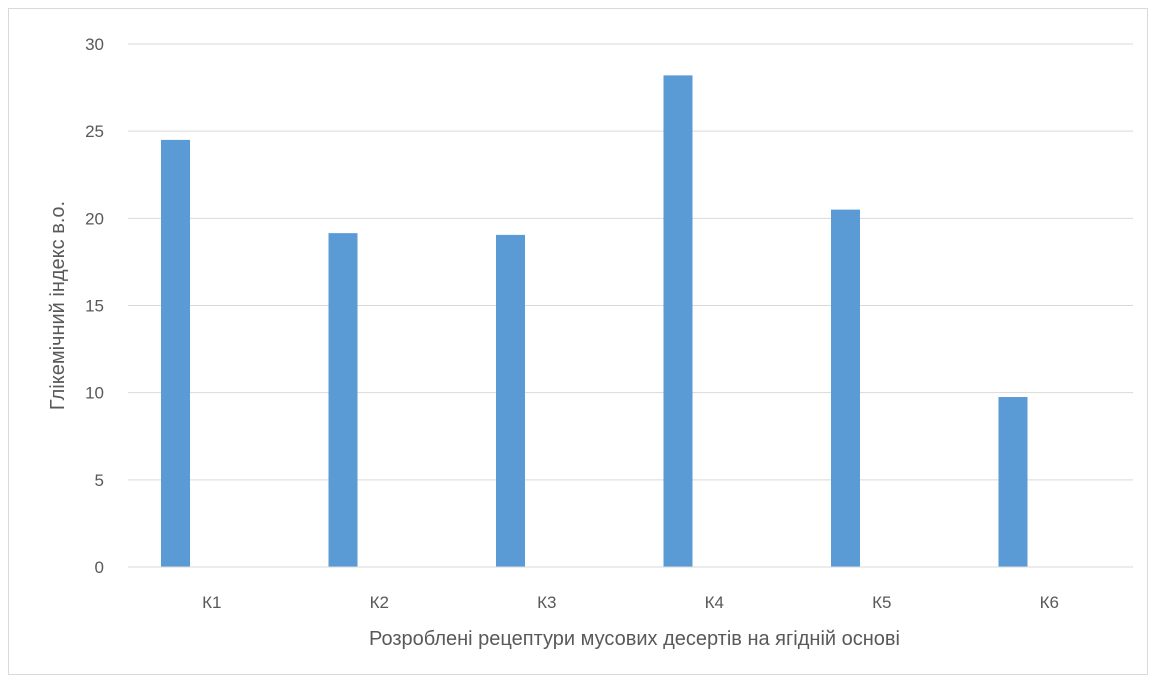 The image size is (1150, 677). Describe the element at coordinates (94, 131) in the screenshot. I see `y-tick-label: 25` at that location.